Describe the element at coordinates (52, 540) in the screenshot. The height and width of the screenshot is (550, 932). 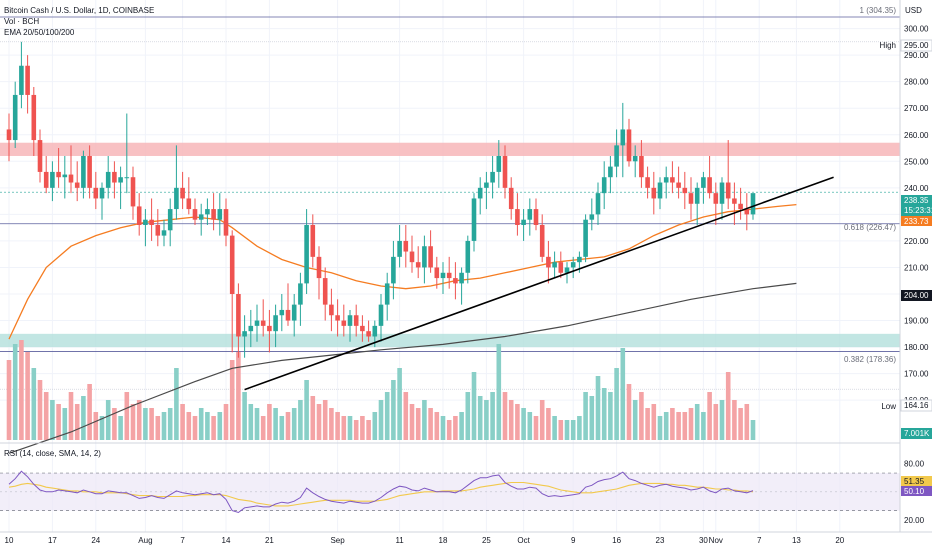
I see `time-tick-label: 17` at that location.